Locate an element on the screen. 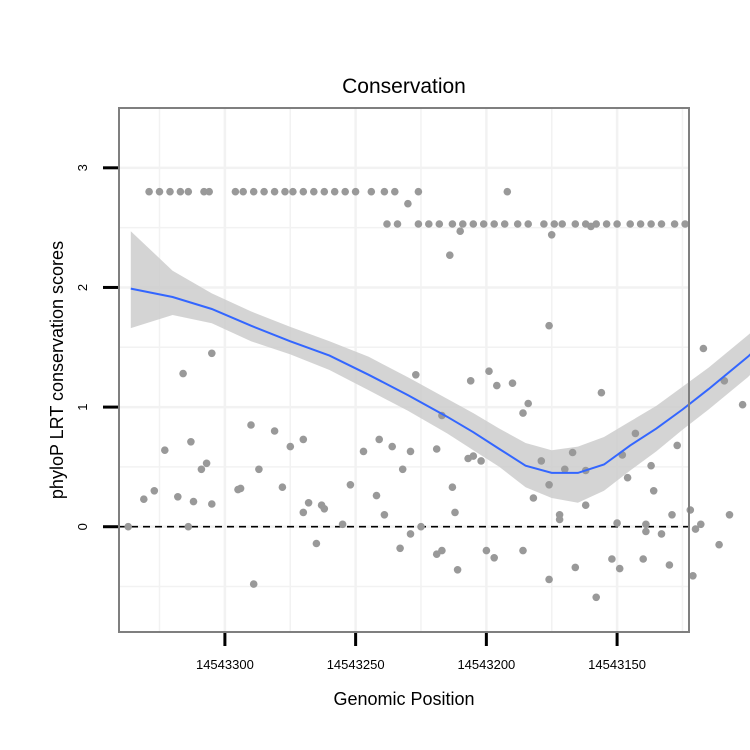 Image resolution: width=750 pixels, height=750 pixels. y-tick-label: 0 is located at coordinates (82, 526).